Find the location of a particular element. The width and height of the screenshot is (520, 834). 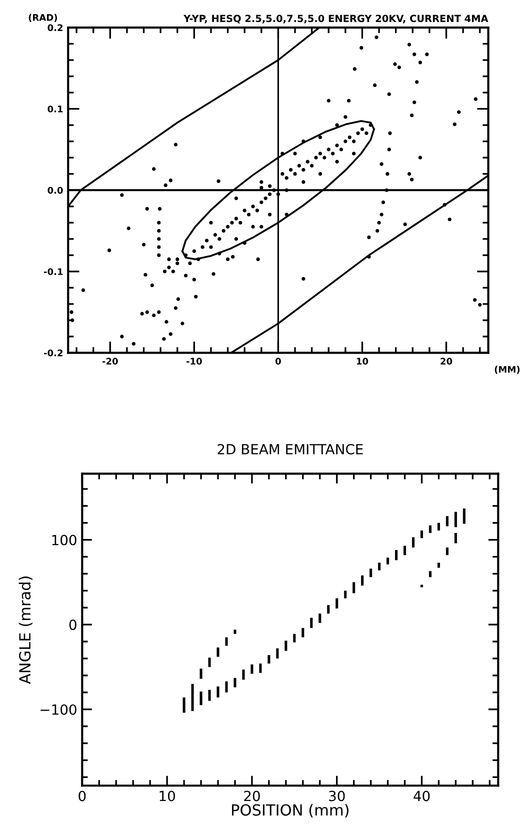

y-tick-label: -0.2 is located at coordinates (53, 353).